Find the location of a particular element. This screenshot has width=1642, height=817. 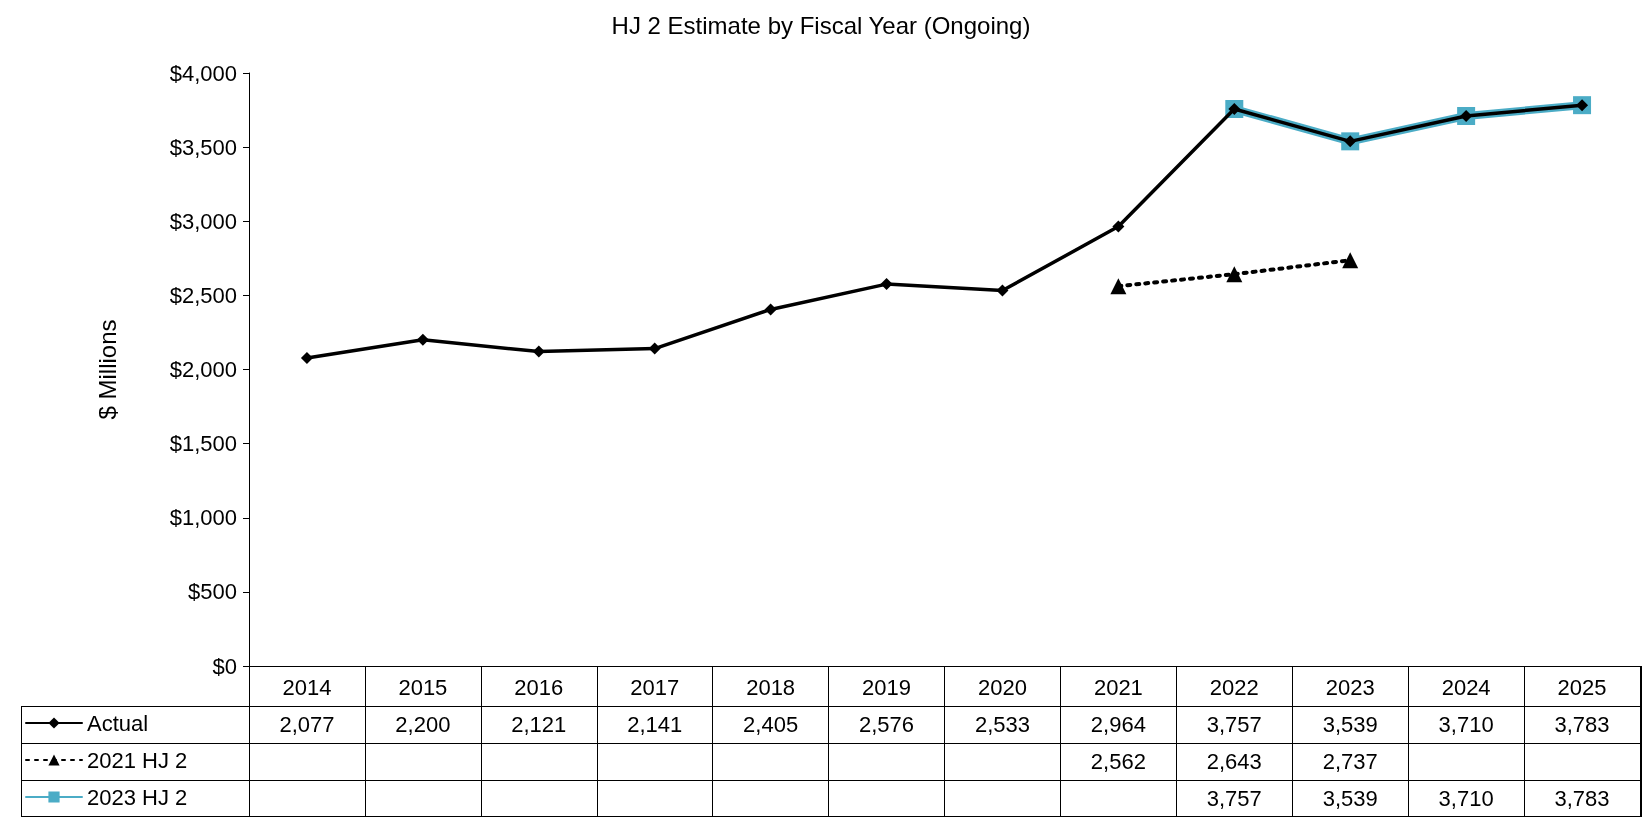

y-tick-label: $3,000 is located at coordinates (203, 221).